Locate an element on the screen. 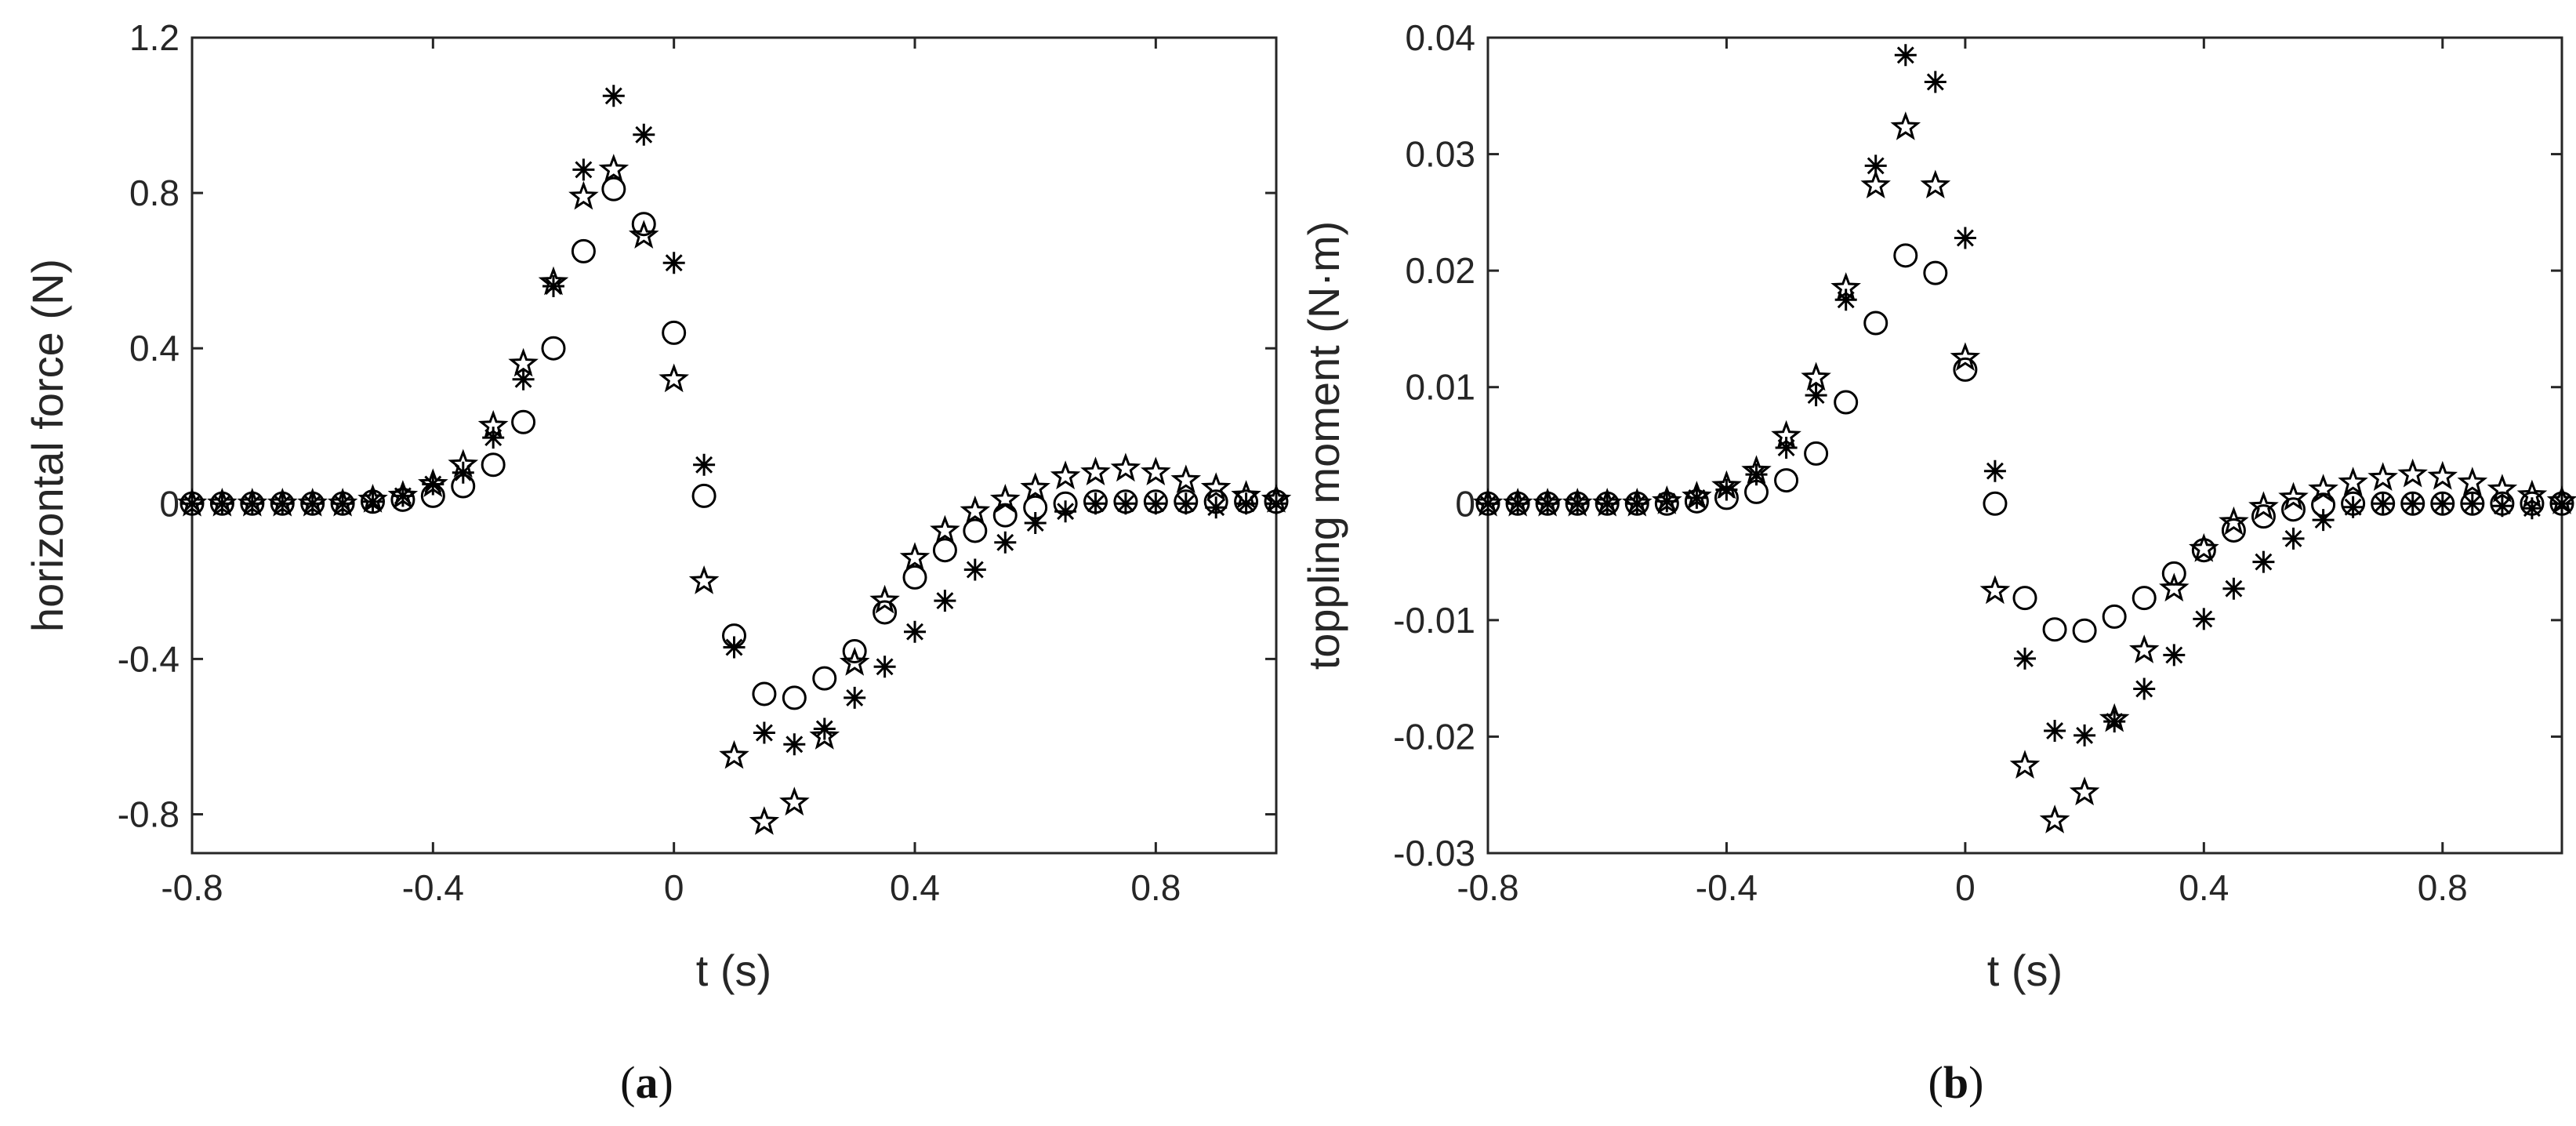 This screenshot has height=1126, width=2576. x-tick-label: 0.4 is located at coordinates (2204, 888).